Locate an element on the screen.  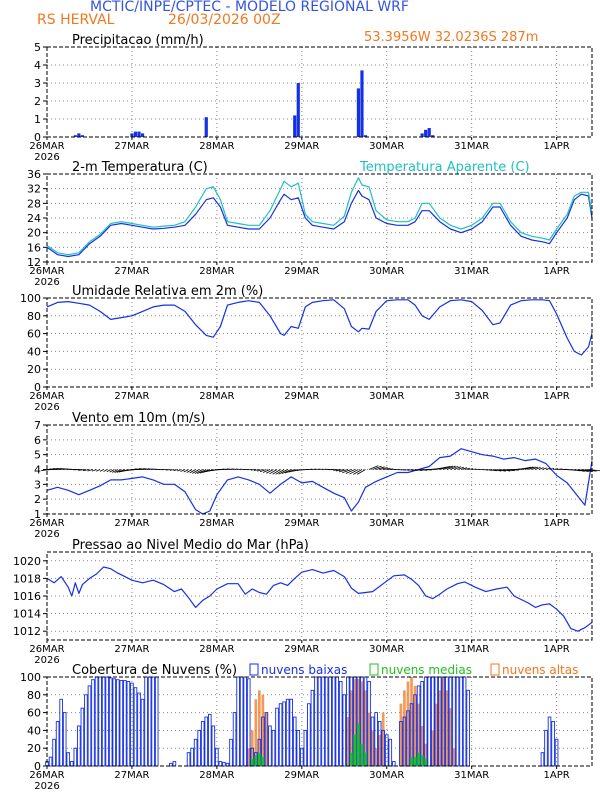
temp-ytick-label: 20 is located at coordinates (34, 233).